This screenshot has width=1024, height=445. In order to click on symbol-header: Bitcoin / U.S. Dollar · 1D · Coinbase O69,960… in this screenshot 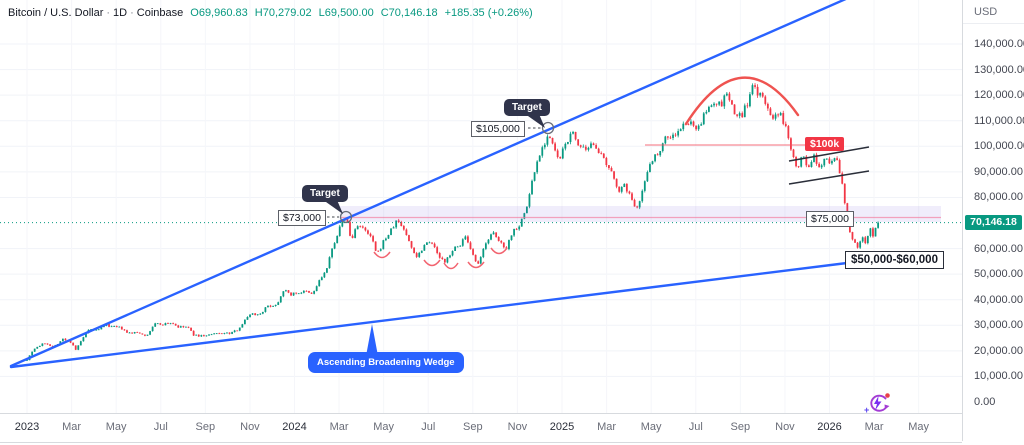, I will do `click(270, 13)`.